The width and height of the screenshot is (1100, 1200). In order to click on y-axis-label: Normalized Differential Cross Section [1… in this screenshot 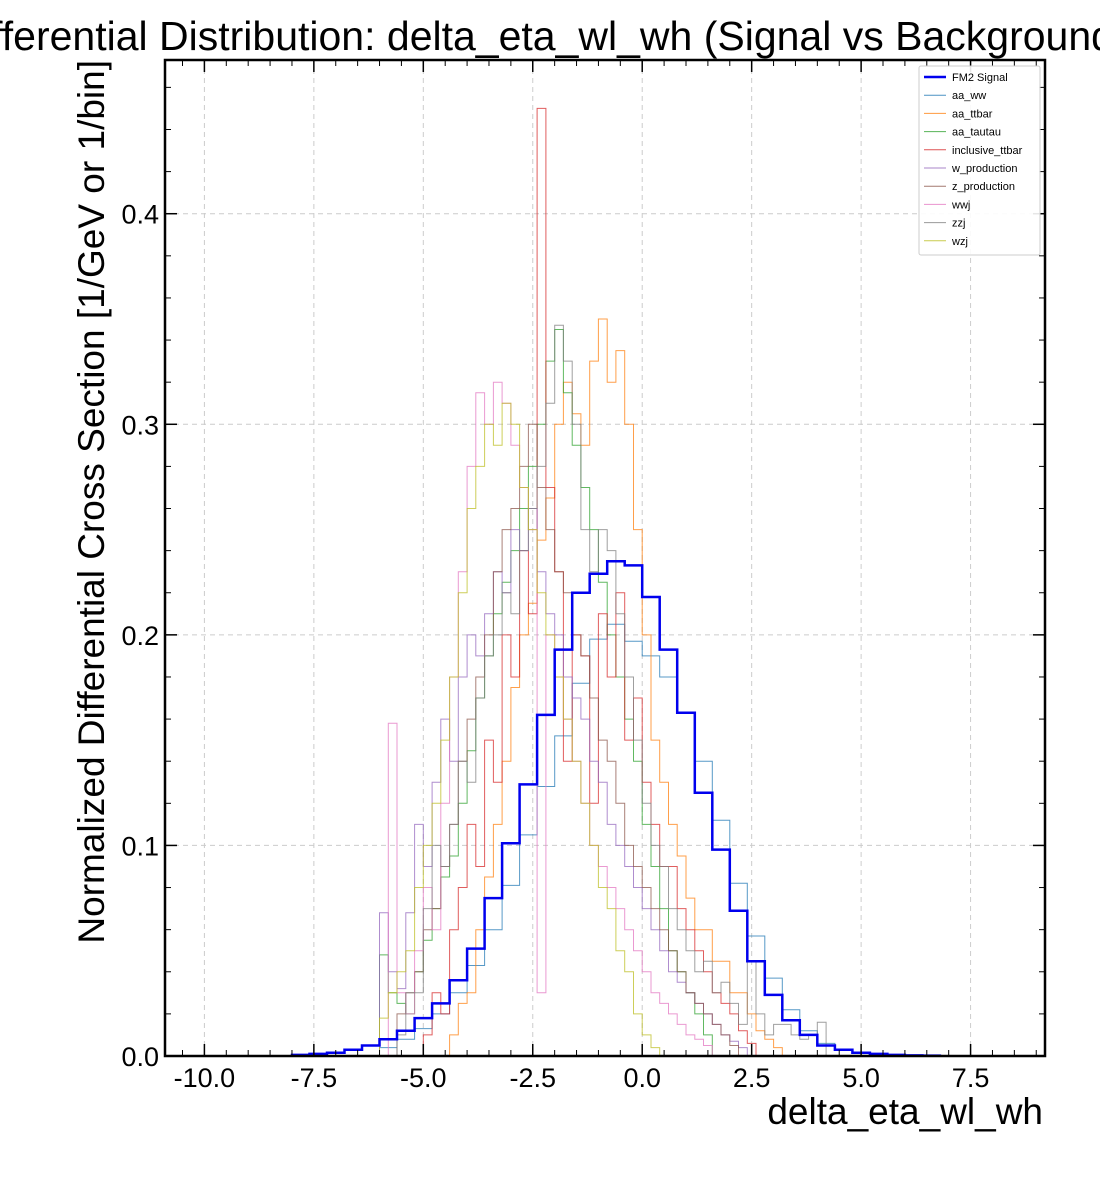, I will do `click(91, 502)`.